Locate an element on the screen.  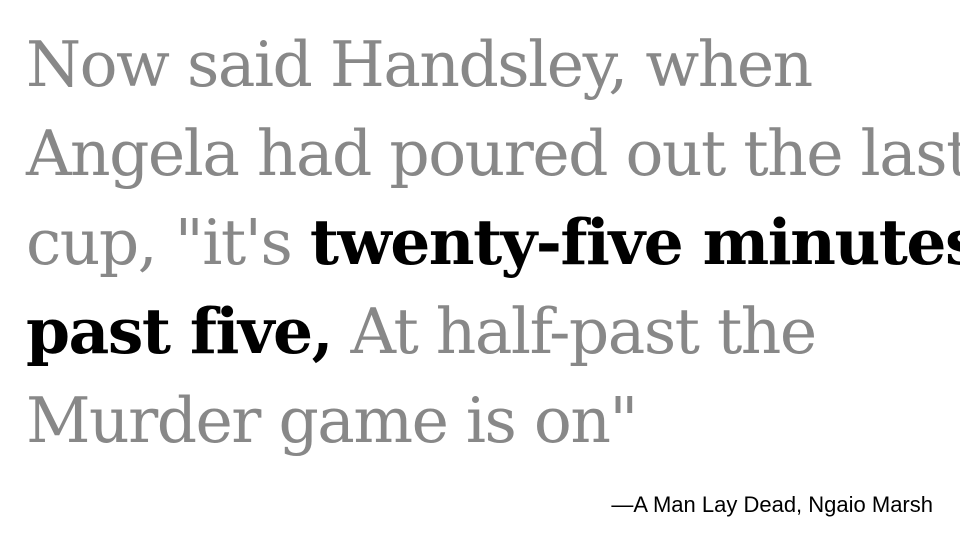
quote-line-1-text: Now said Handsley, when is located at coordinates (419, 64).